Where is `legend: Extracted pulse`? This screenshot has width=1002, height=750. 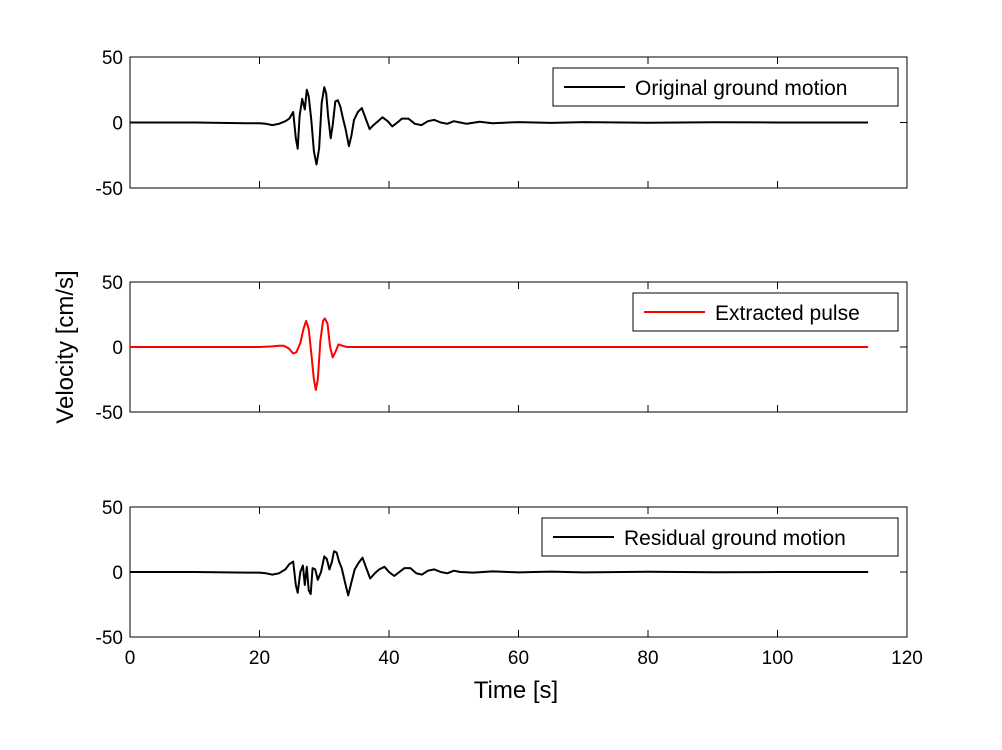
legend: Extracted pulse is located at coordinates (765, 312).